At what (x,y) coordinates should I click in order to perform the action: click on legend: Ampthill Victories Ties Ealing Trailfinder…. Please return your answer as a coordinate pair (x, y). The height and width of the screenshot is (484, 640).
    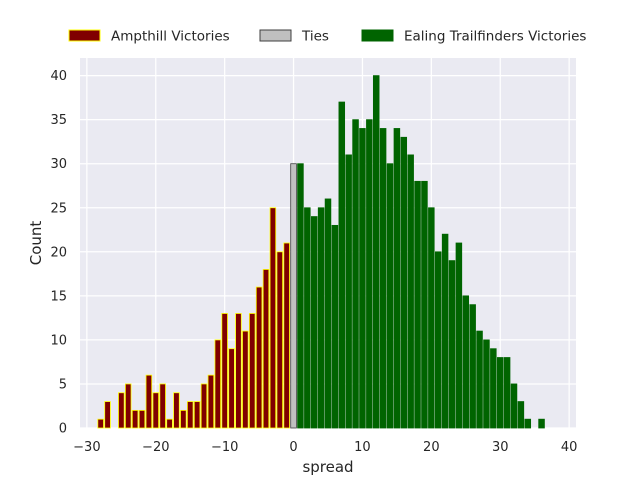
    Looking at the image, I should click on (327, 37).